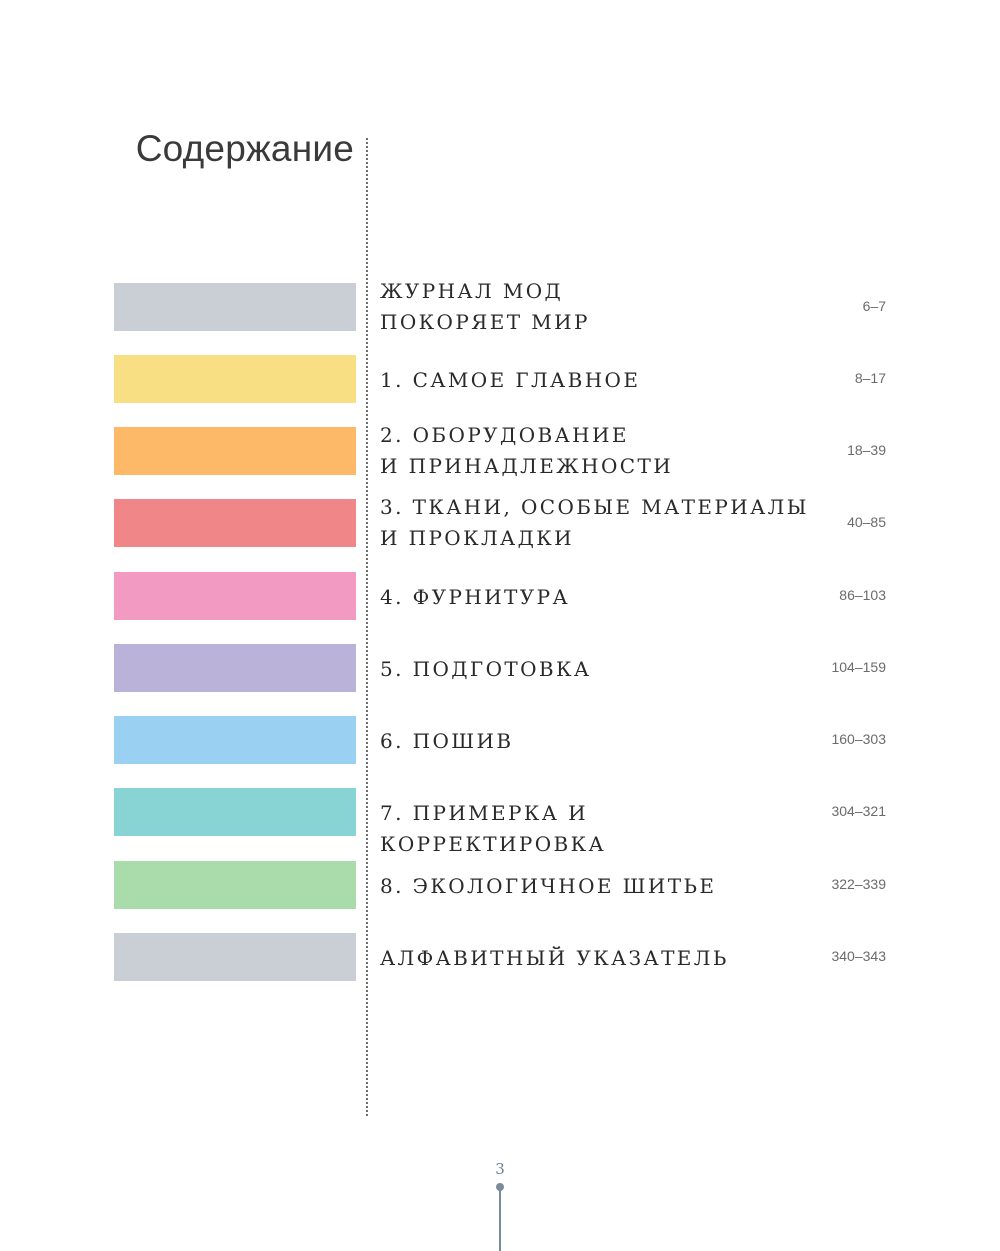 This screenshot has width=1000, height=1251. Describe the element at coordinates (554, 958) in the screenshot. I see `chapter-title-line: АЛФАВИТНЫЙ УКАЗАТЕЛЬ` at that location.